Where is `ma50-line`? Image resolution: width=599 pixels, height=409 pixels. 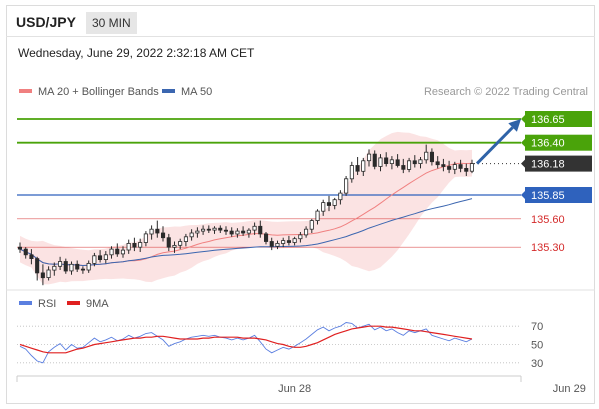 ma50-line is located at coordinates (246, 232).